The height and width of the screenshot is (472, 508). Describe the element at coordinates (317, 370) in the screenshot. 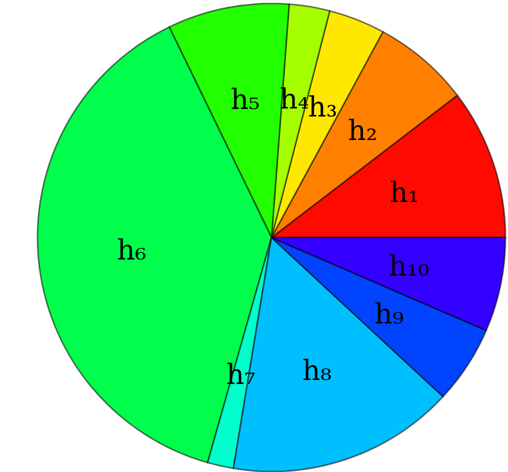

I see `slice-label: h₈` at that location.